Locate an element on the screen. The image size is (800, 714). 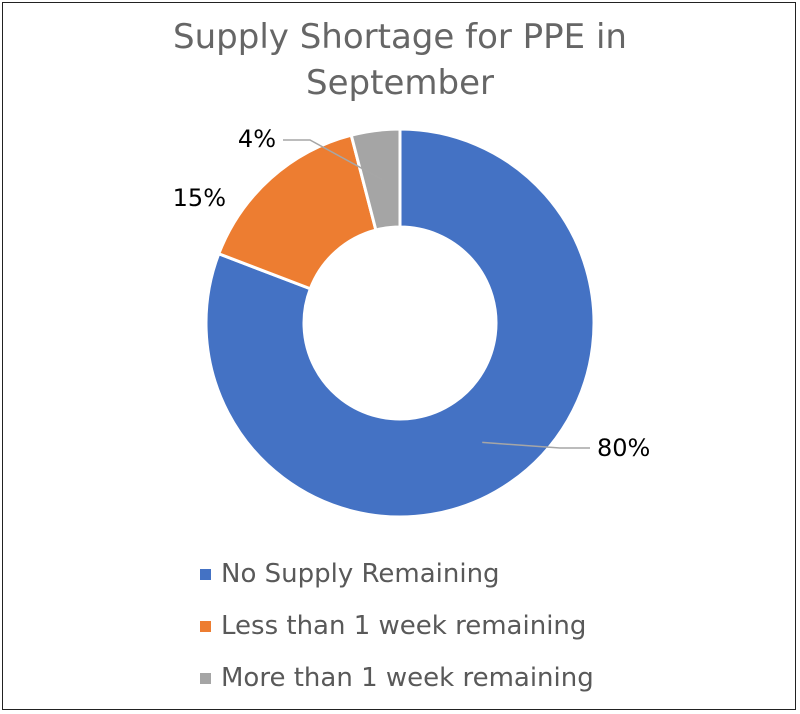
legend-label-no-supply: No Supply Remaining is located at coordinates (360, 574).